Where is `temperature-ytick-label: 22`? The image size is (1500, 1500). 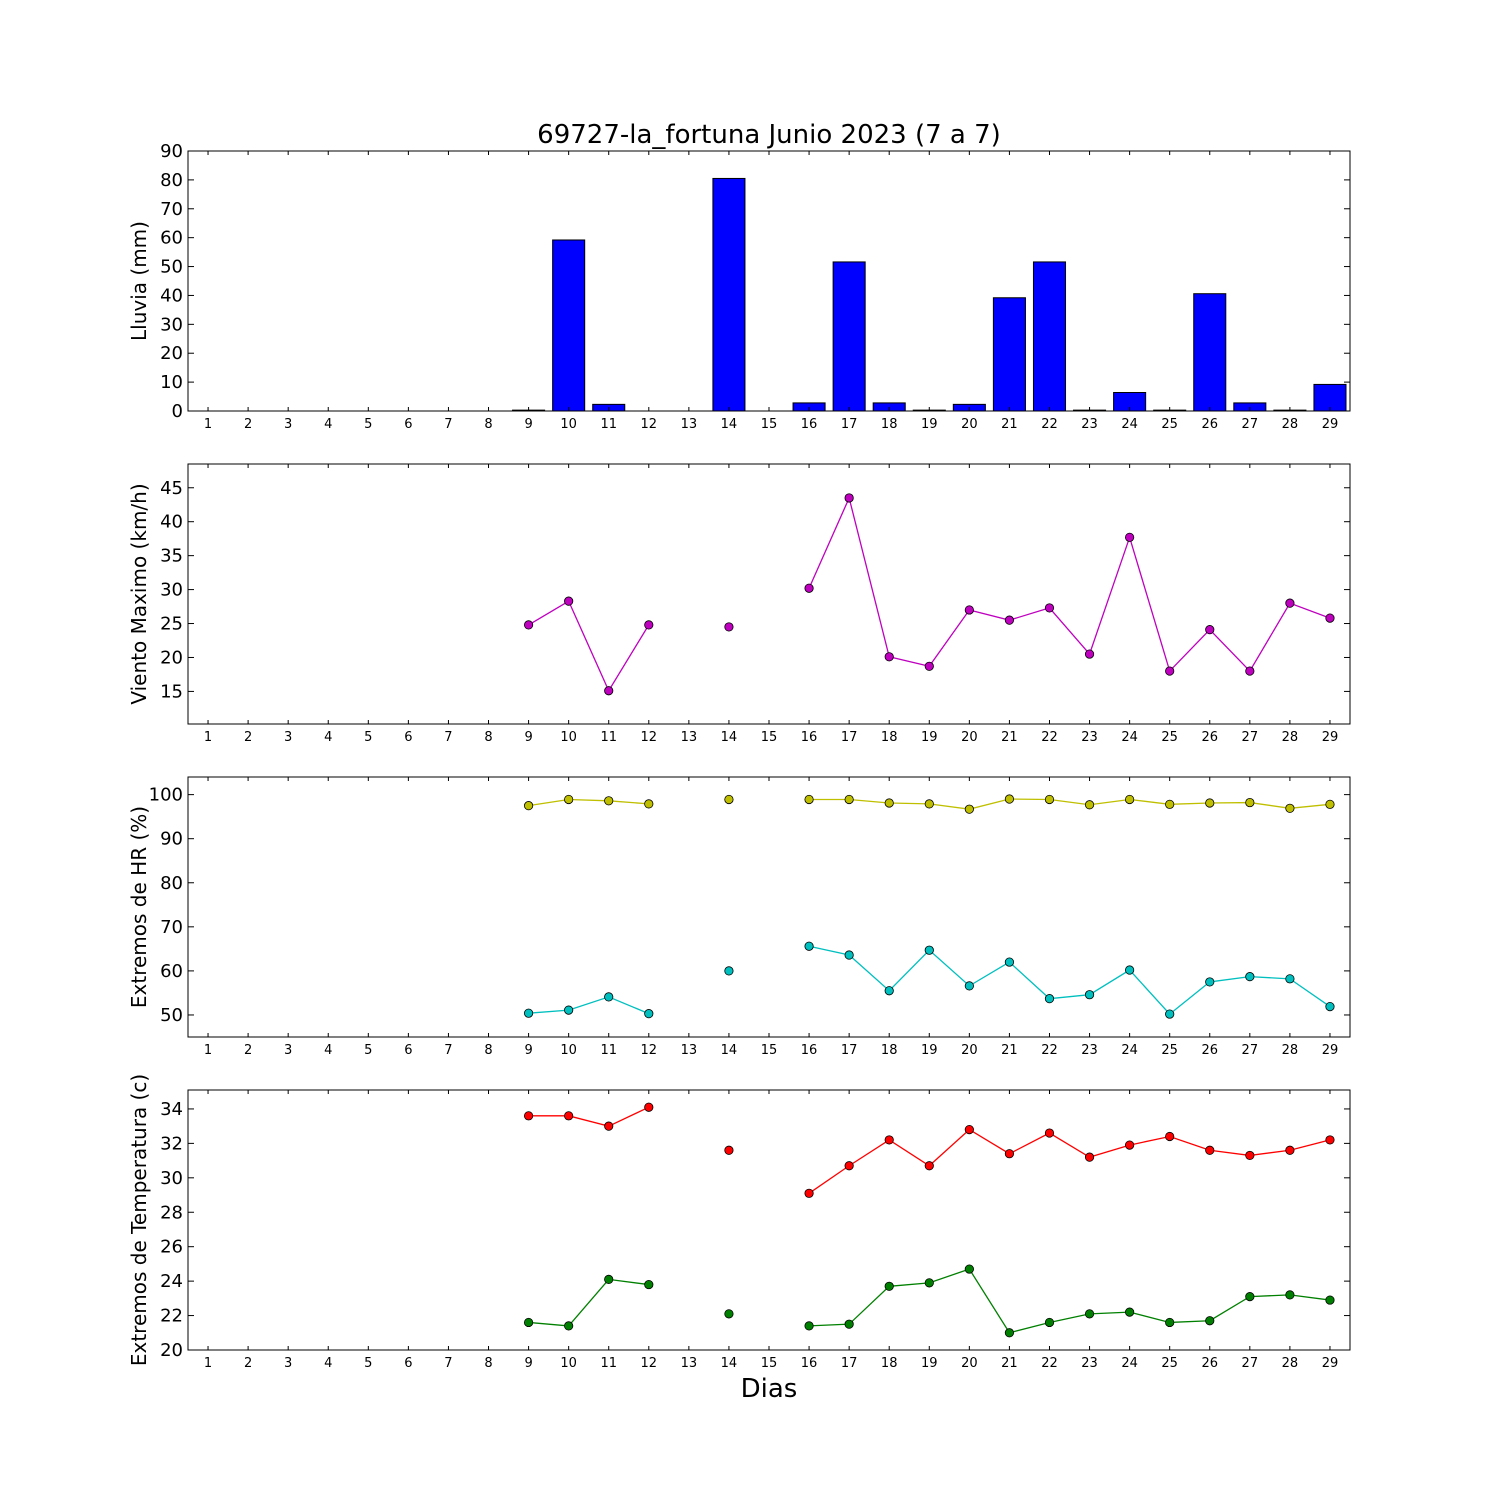 temperature-ytick-label: 22 is located at coordinates (171, 1316).